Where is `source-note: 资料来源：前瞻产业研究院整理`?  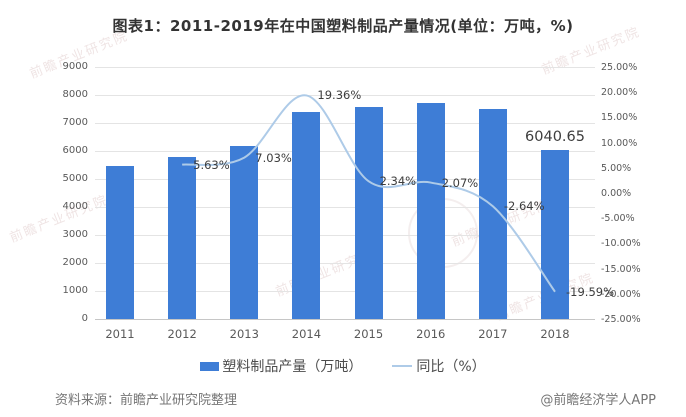 source-note: 资料来源：前瞻产业研究院整理 is located at coordinates (146, 400).